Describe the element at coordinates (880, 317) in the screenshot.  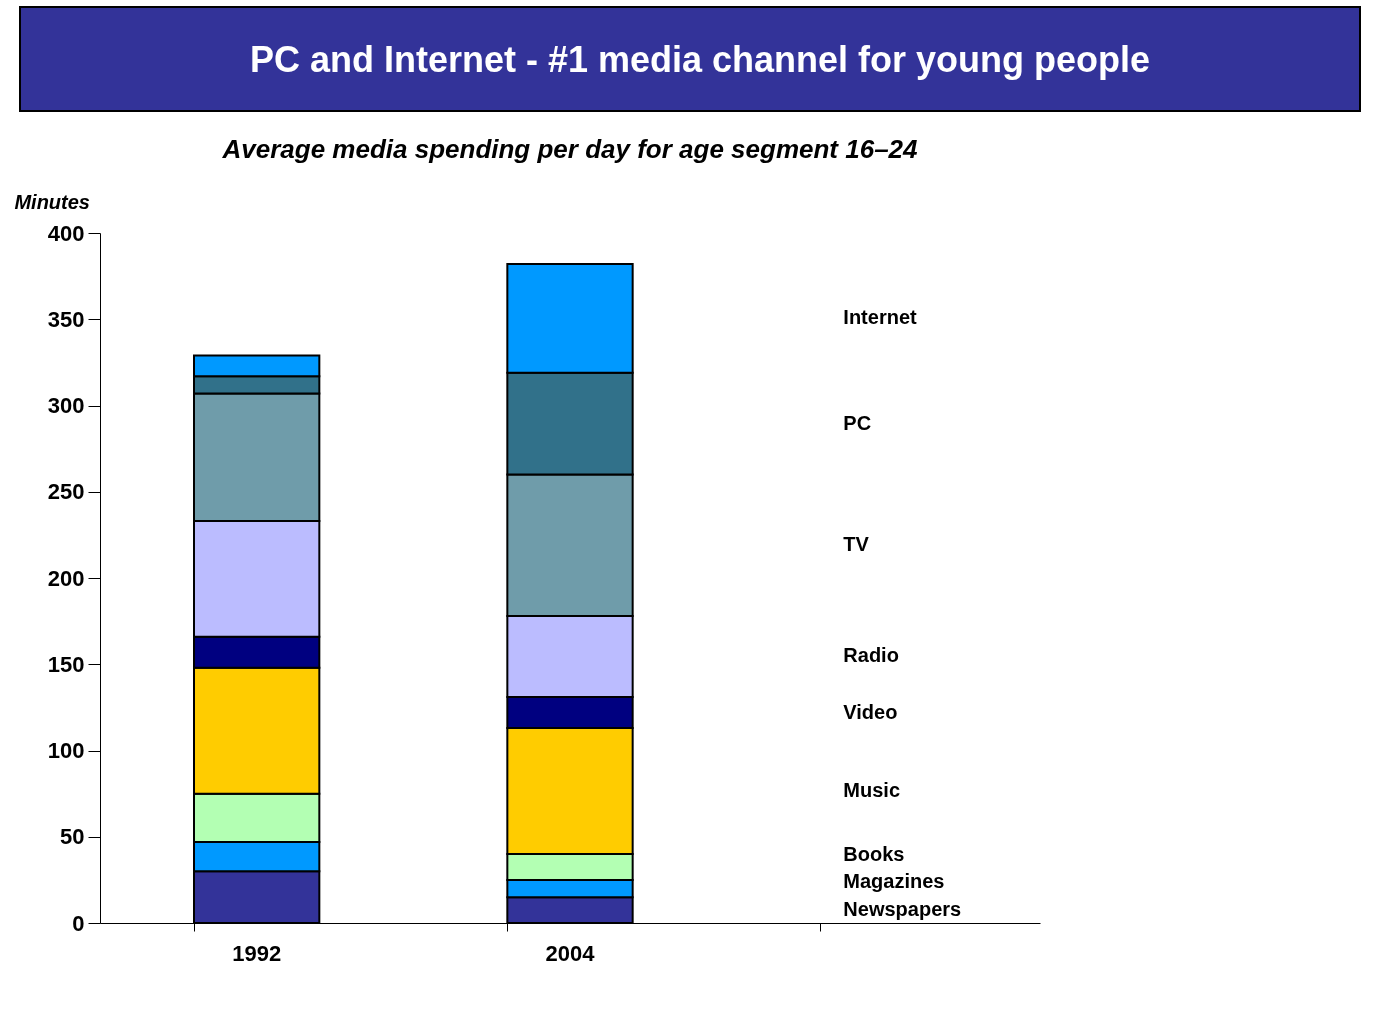
I see `text: Internet` at that location.